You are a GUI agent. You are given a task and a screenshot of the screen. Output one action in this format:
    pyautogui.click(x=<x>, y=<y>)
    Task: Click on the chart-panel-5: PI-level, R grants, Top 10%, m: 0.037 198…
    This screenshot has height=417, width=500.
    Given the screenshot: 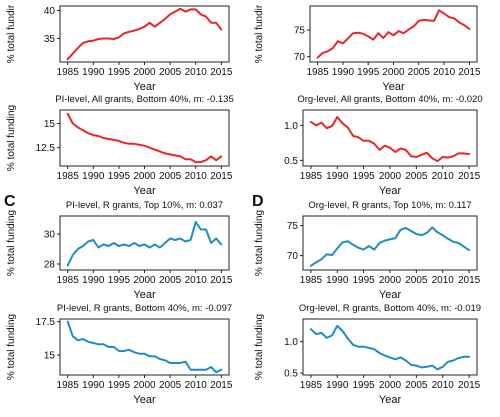 What is the action you would take?
    pyautogui.click(x=119, y=250)
    